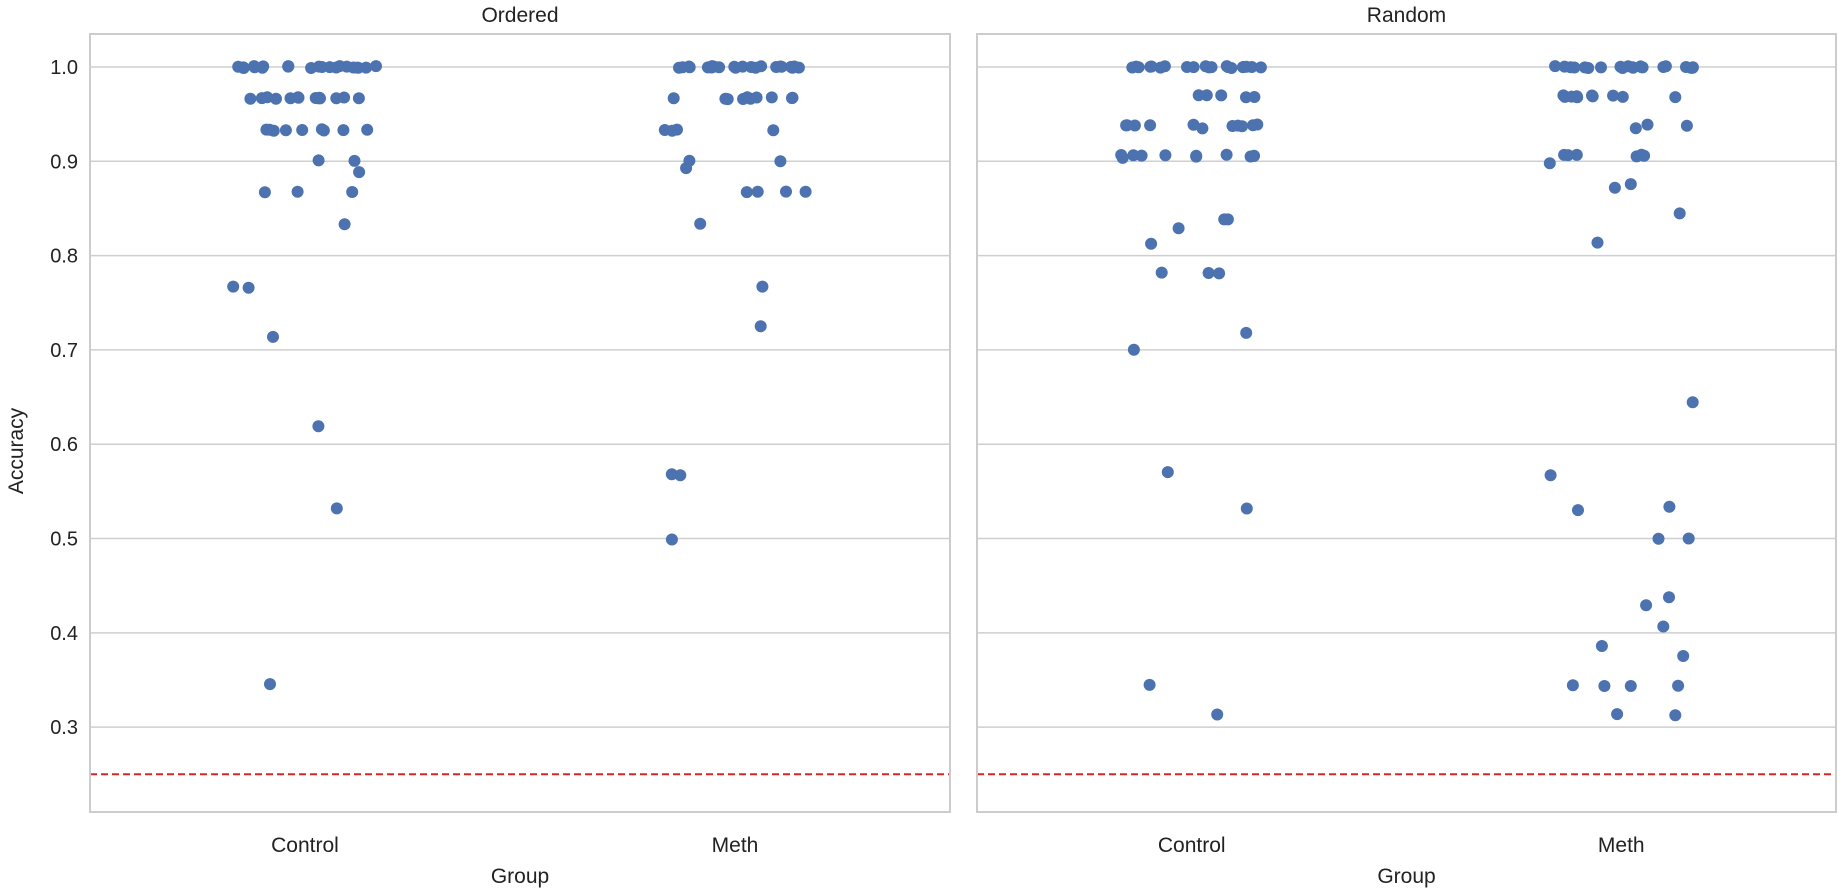 The width and height of the screenshot is (1843, 896). Describe the element at coordinates (16, 450) in the screenshot. I see `y-axis-label: Accuracy` at that location.